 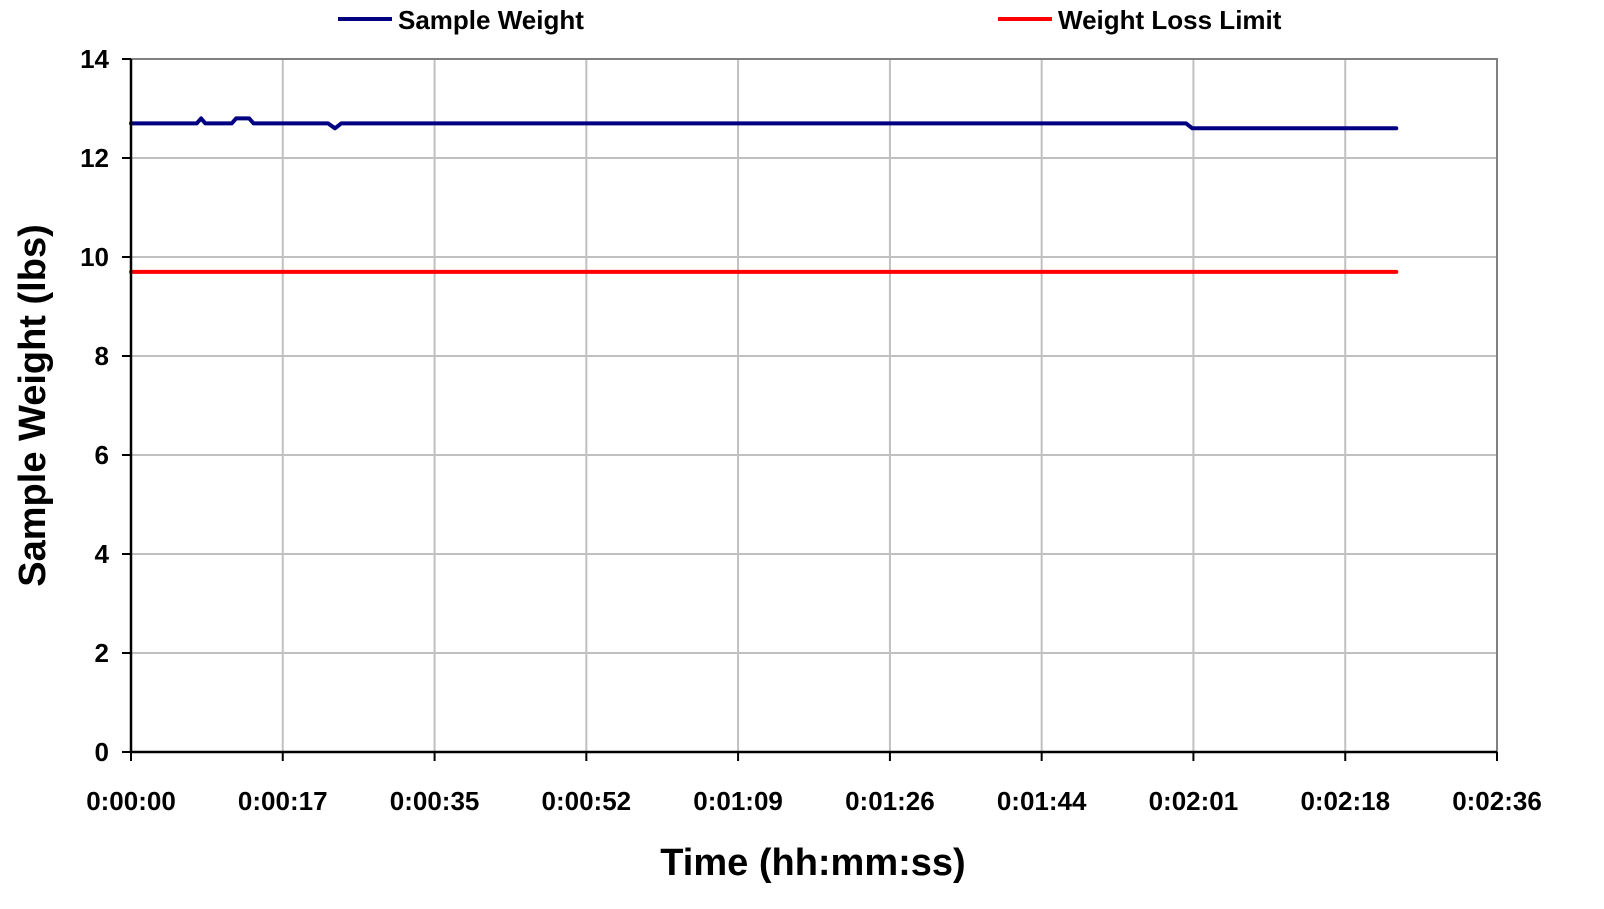 What do you see at coordinates (102, 752) in the screenshot?
I see `y-tick-label: 0` at bounding box center [102, 752].